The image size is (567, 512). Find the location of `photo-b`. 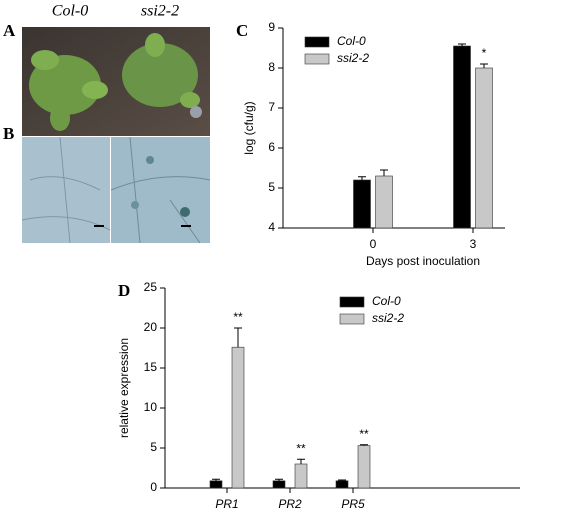

photo-b is located at coordinates (116, 190).